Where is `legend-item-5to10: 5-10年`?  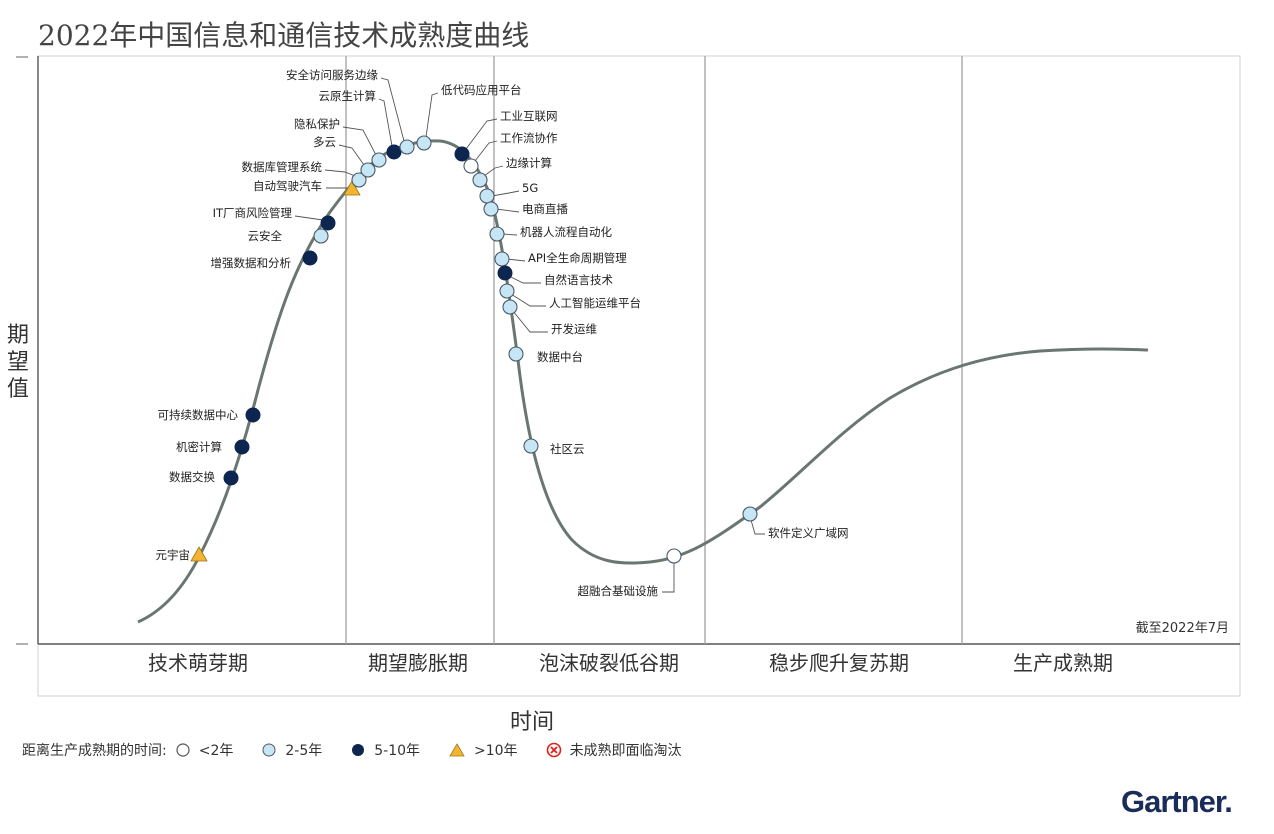 legend-item-5to10: 5-10年 is located at coordinates (385, 750).